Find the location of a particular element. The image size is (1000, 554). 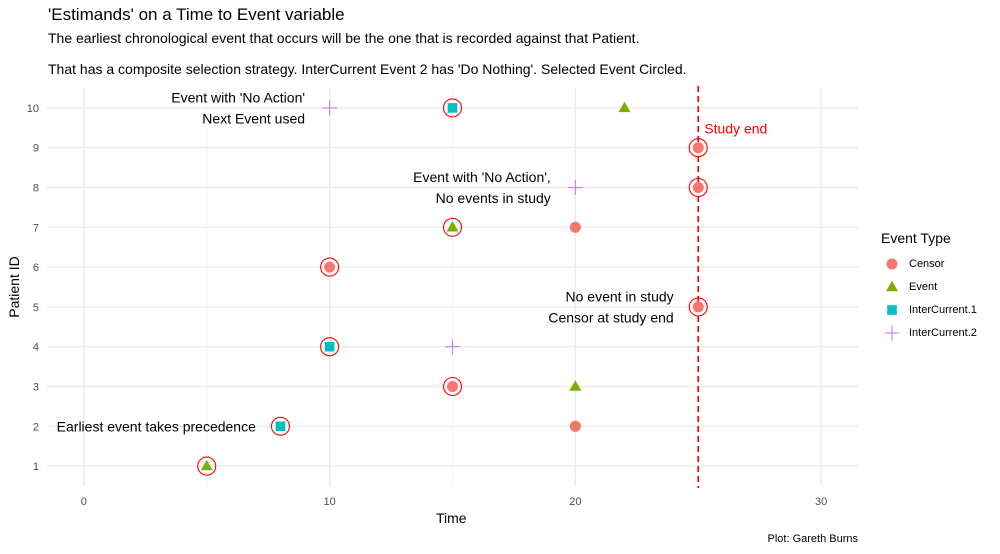

legend-key-event is located at coordinates (892, 285).